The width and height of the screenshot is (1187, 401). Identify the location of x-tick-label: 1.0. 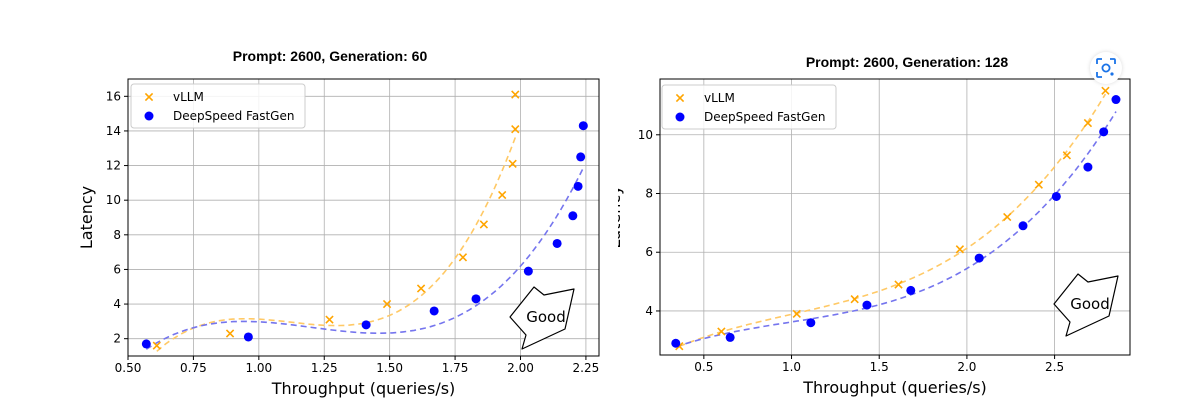
(791, 367).